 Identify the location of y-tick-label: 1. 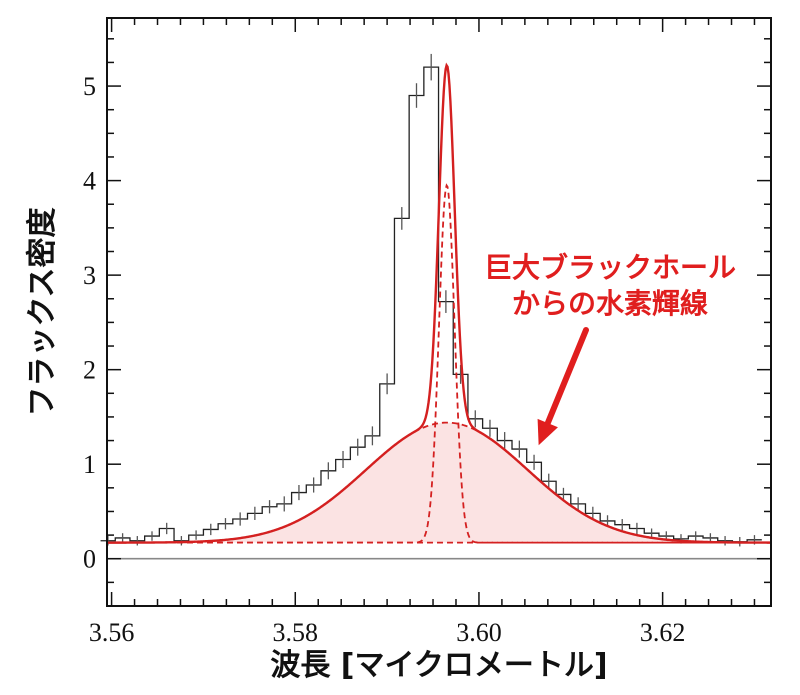
(89, 464).